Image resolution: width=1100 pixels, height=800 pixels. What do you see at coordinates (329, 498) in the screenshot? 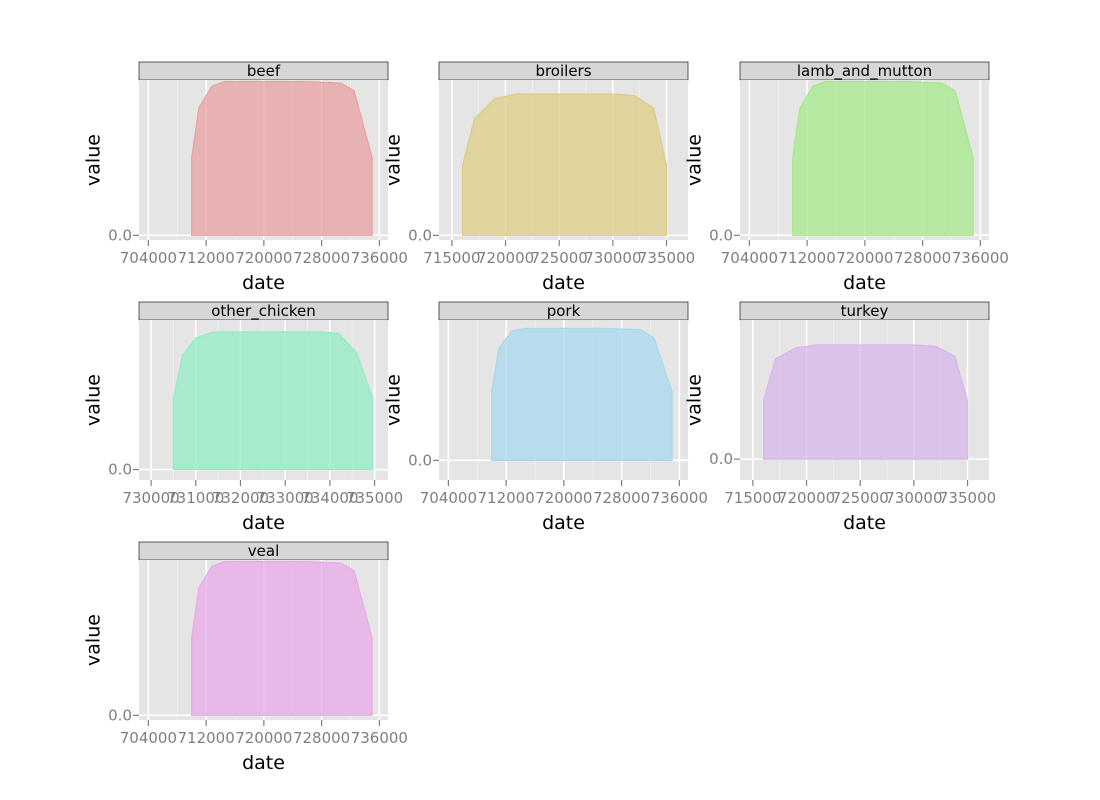
I see `x-tick-label: 734000` at bounding box center [329, 498].